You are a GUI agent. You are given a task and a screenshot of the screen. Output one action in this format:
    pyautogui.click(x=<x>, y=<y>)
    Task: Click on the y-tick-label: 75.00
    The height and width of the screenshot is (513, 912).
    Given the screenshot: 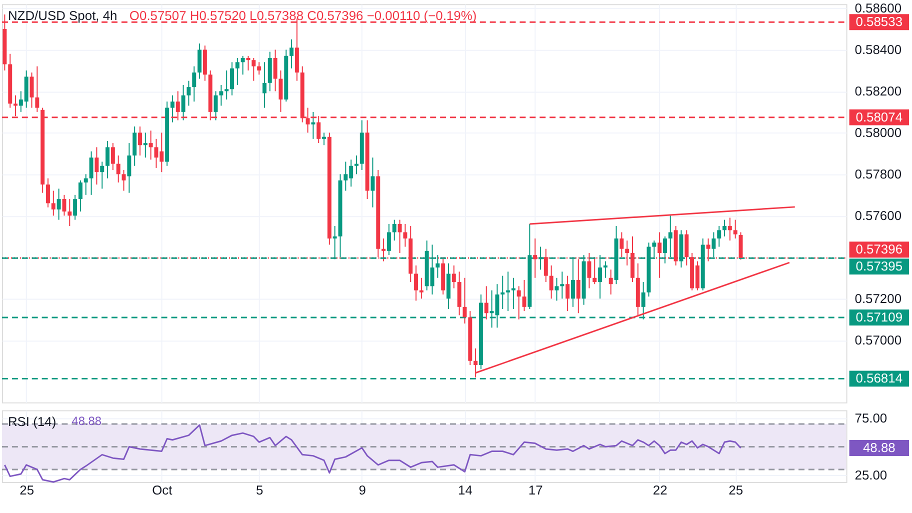 What is the action you would take?
    pyautogui.click(x=871, y=418)
    